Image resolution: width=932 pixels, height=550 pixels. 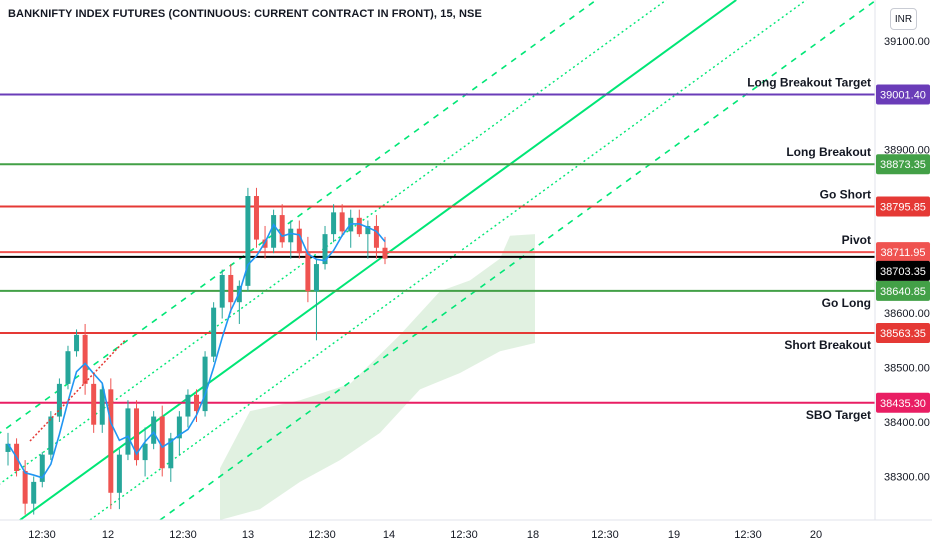 I want to click on price-tag-text: 38435.30, so click(x=903, y=404).